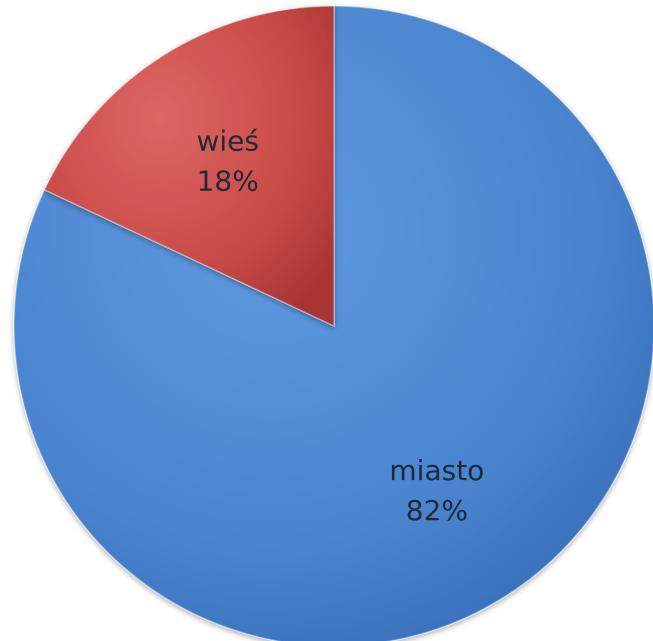 Image resolution: width=653 pixels, height=641 pixels. What do you see at coordinates (437, 510) in the screenshot?
I see `pie-slice-value-miasto: 82%` at bounding box center [437, 510].